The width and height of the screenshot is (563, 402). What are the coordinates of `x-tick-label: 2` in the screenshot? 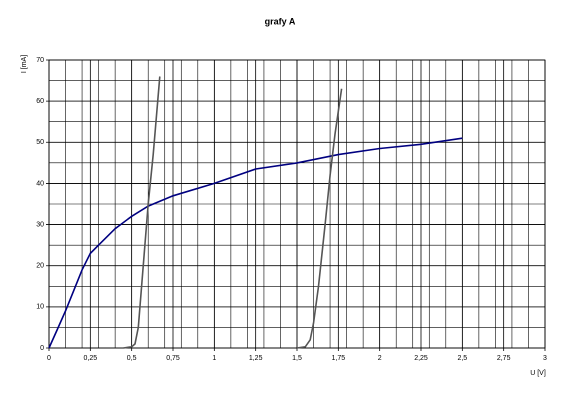 It's located at (380, 358).